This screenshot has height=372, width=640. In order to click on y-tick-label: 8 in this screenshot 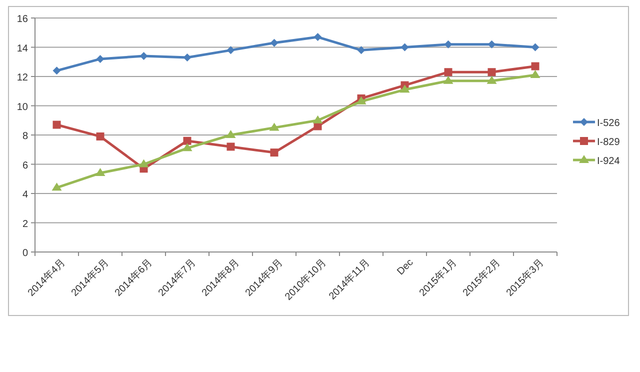, I will do `click(25, 136)`.